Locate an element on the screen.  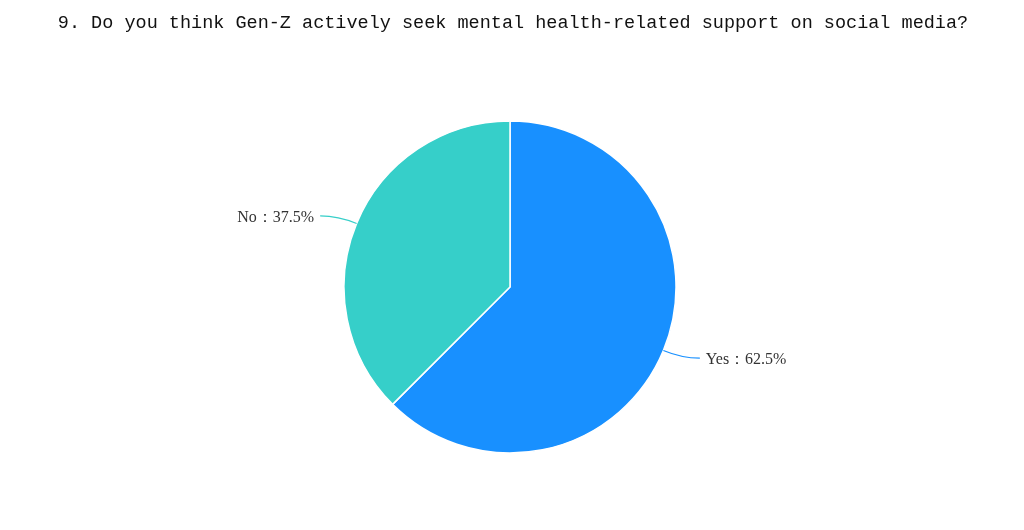
chart-title: 9. Do you think Gen-Z actively seek mental health-related support on social media? is located at coordinates (513, 23).